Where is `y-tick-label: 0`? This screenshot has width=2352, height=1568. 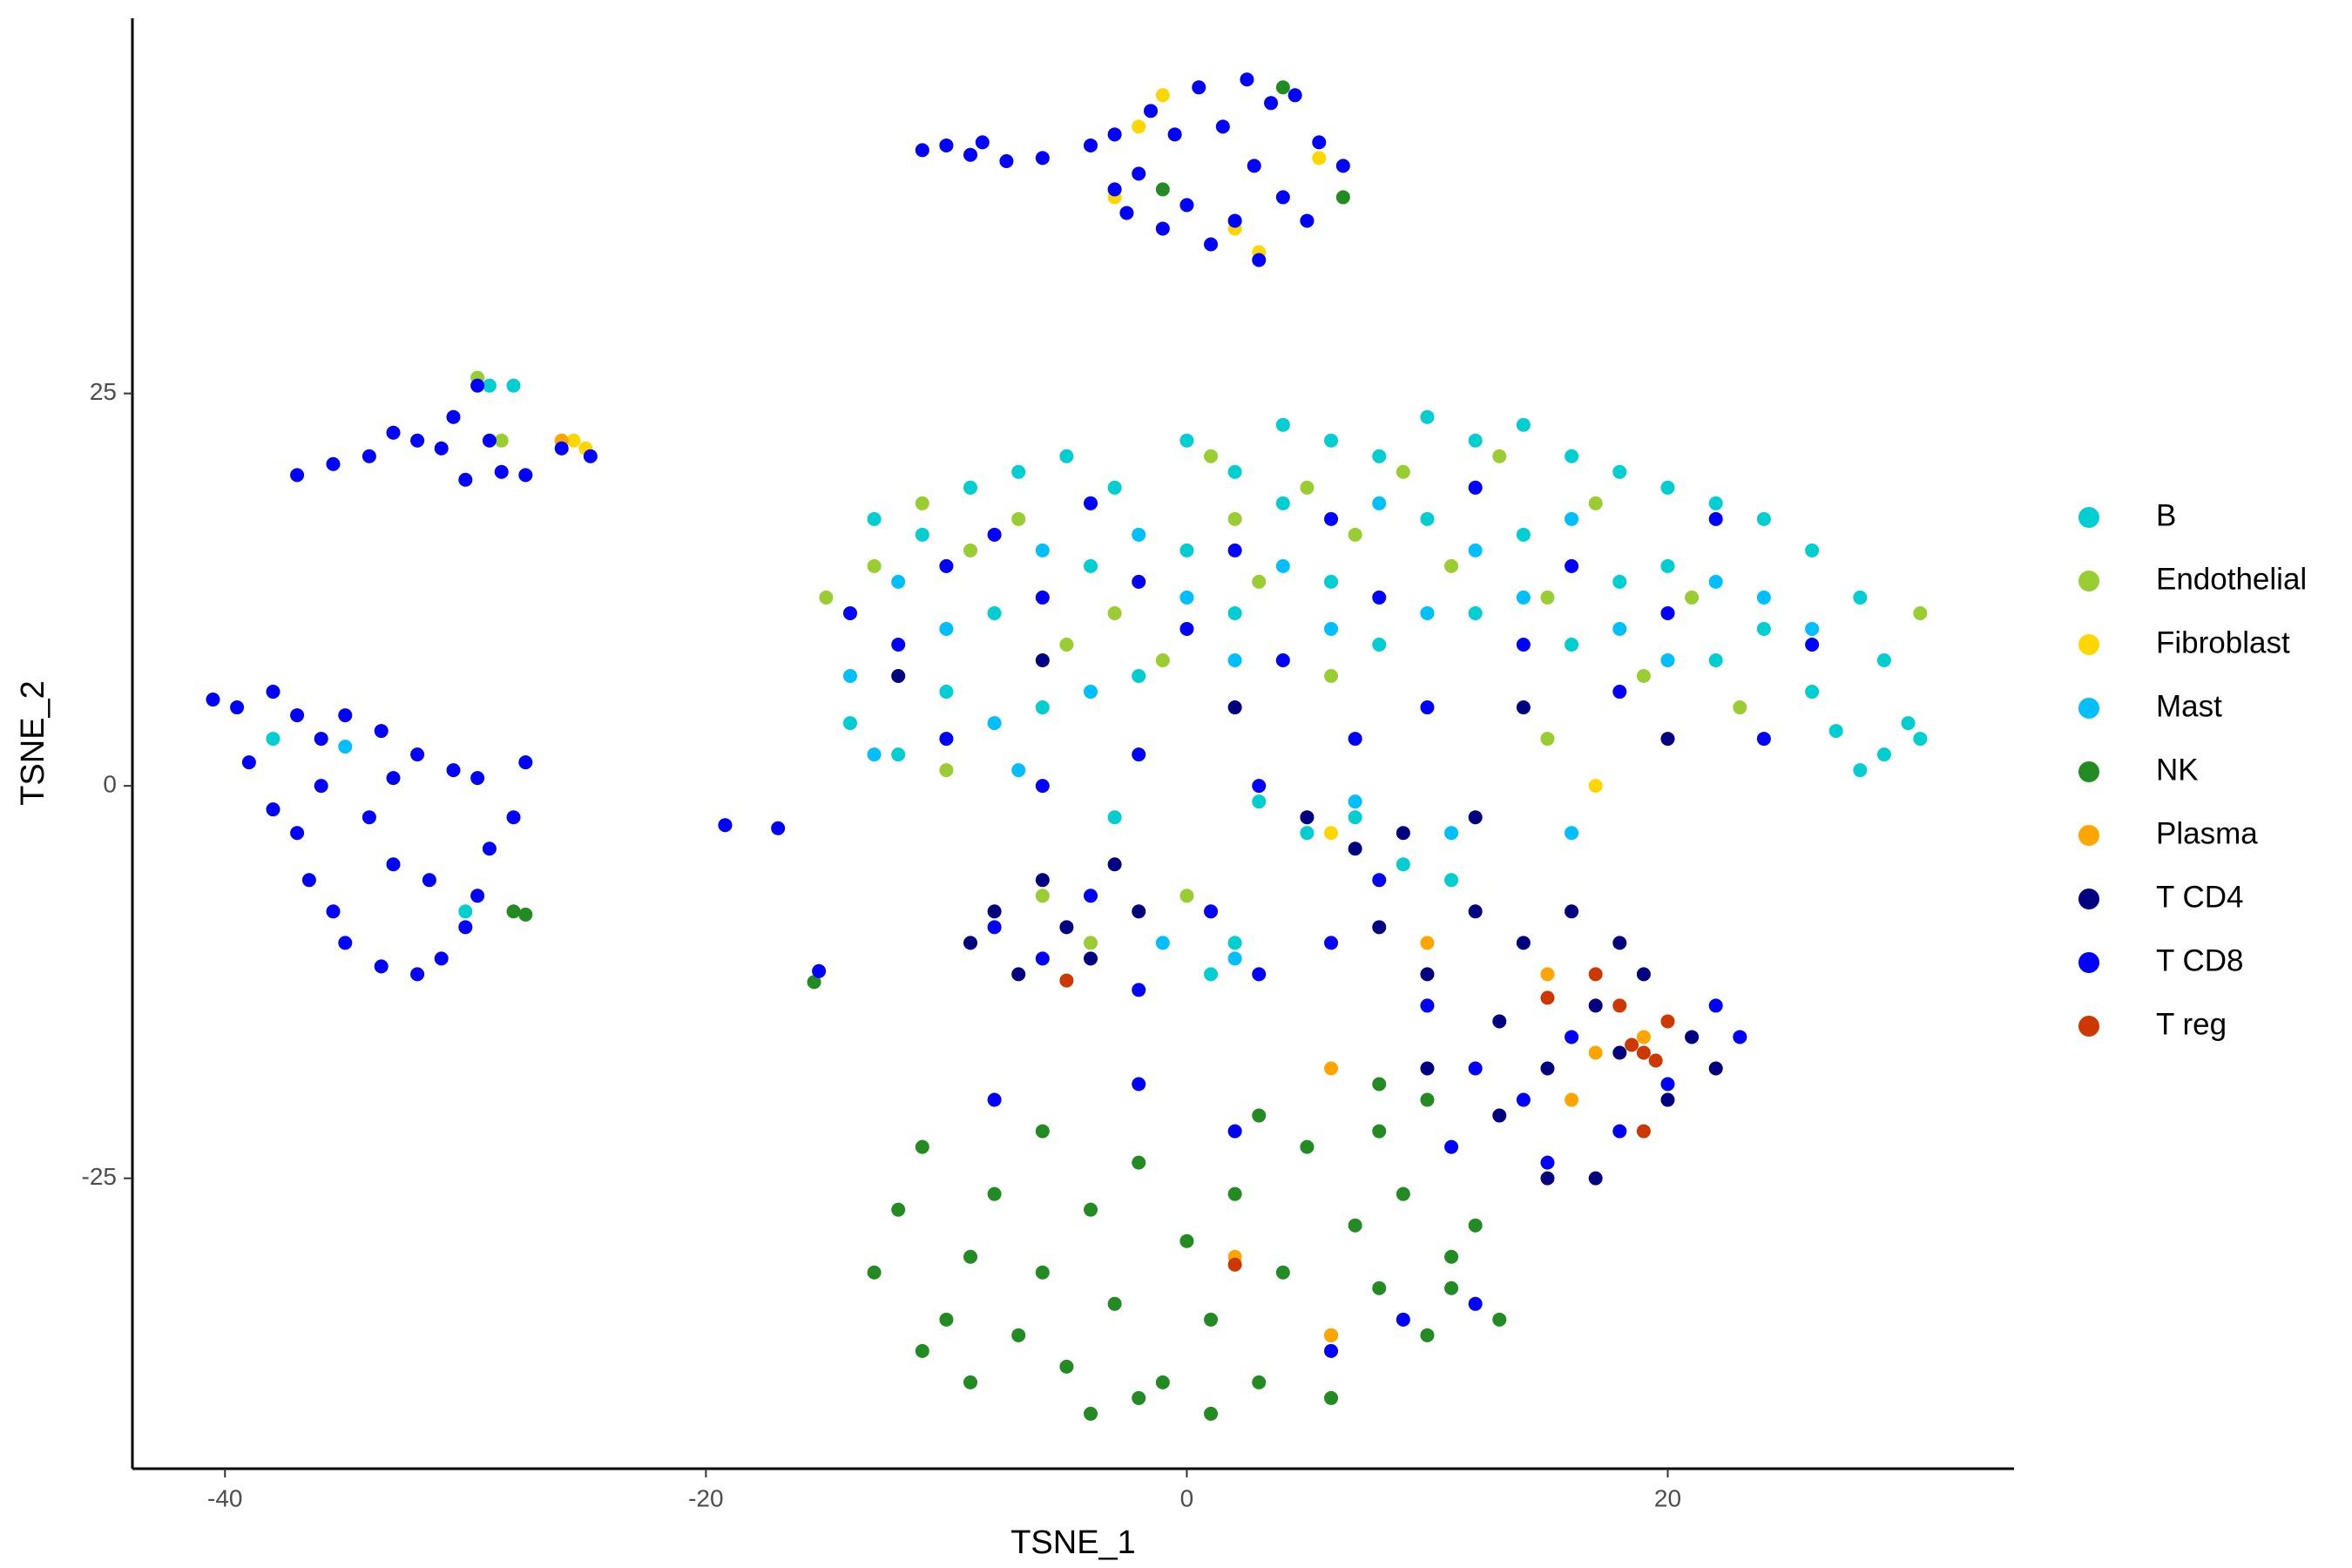
y-tick-label: 0 is located at coordinates (110, 785).